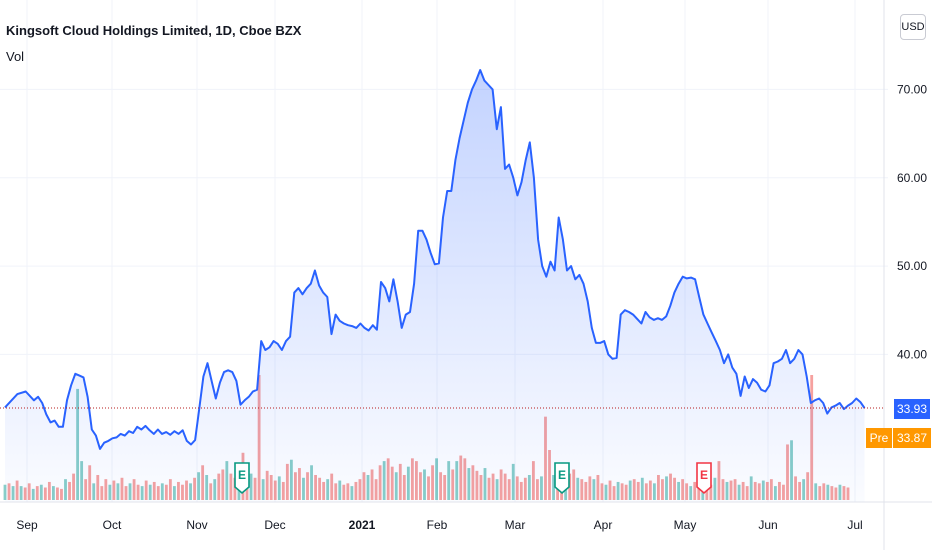 The height and width of the screenshot is (550, 932). Describe the element at coordinates (879, 438) in the screenshot. I see `premarket-label: Pre` at that location.